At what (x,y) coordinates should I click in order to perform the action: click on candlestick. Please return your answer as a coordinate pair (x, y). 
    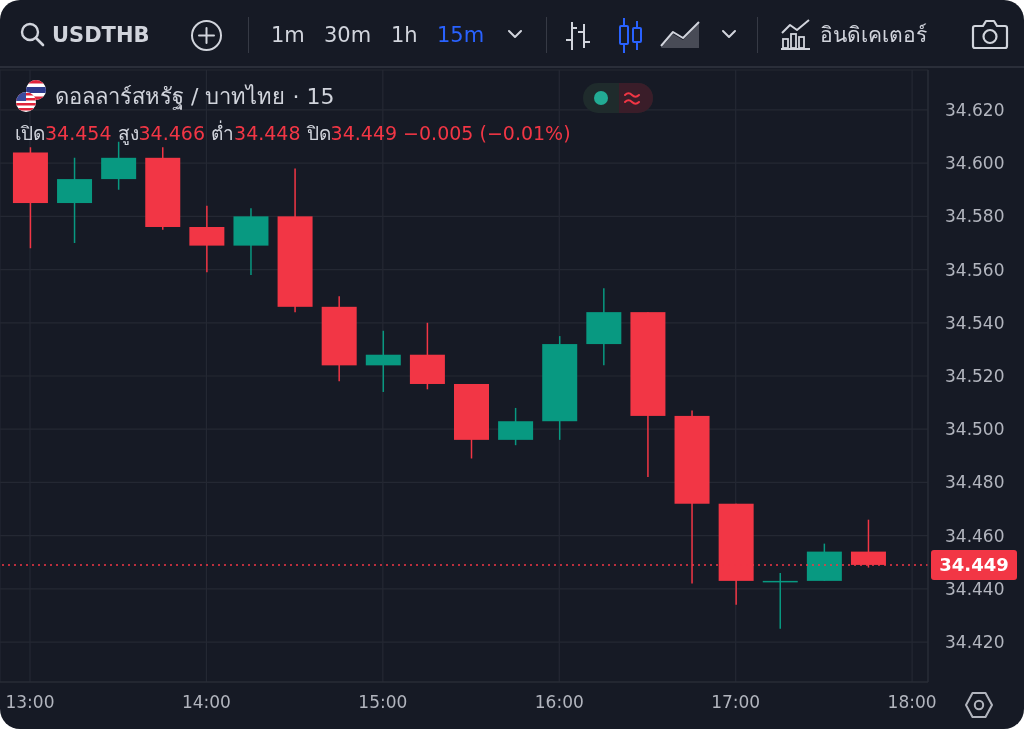
    Looking at the image, I should click on (383, 361).